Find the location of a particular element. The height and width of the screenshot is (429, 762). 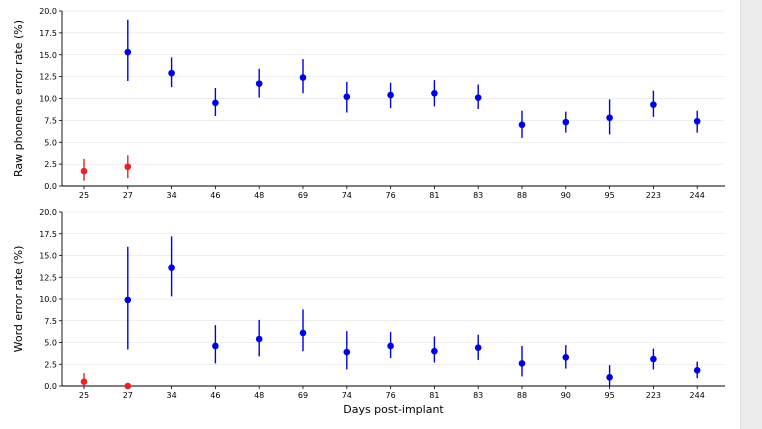

x-axis-label: Days post-implant is located at coordinates (393, 409).